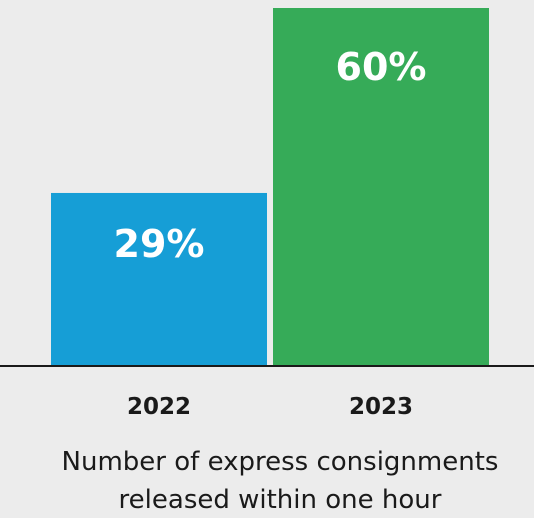 The image size is (534, 518). Describe the element at coordinates (280, 462) in the screenshot. I see `x-axis-label-line-1: Number of express consignments` at that location.